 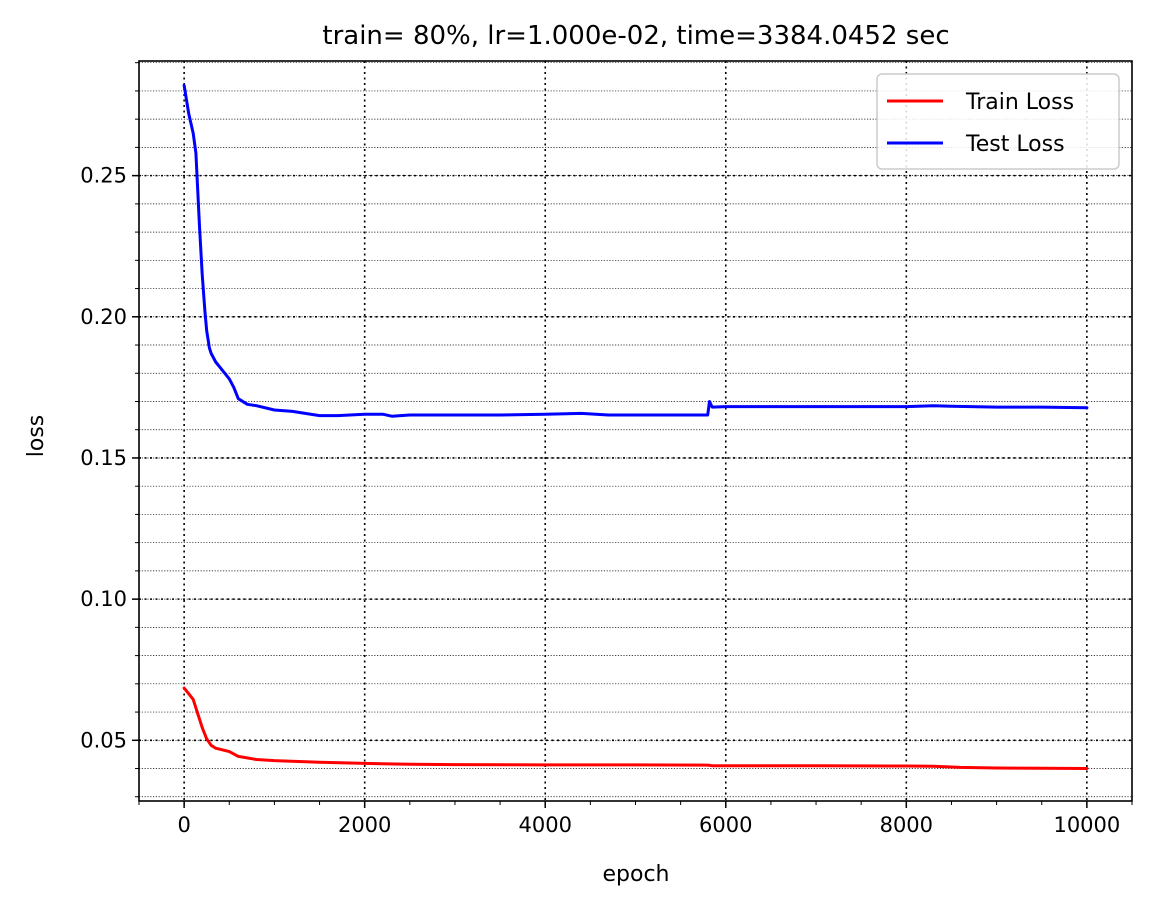 I want to click on y-axis-label: loss, so click(x=36, y=436).